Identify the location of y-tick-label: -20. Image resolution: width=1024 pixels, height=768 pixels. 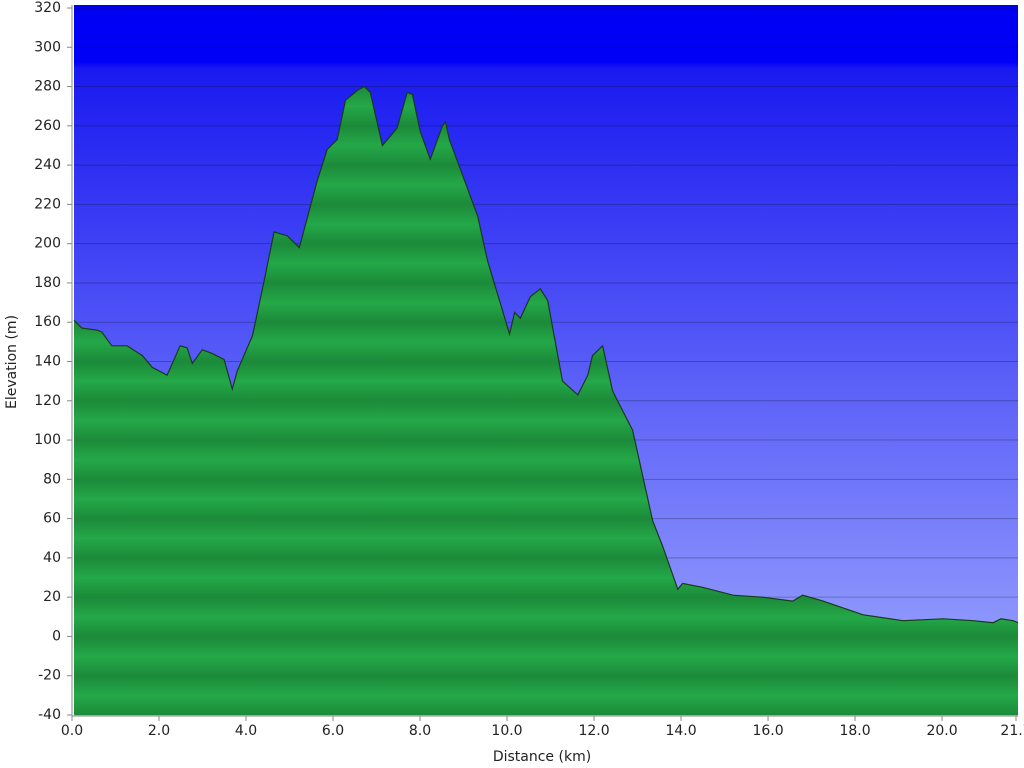
(49, 676).